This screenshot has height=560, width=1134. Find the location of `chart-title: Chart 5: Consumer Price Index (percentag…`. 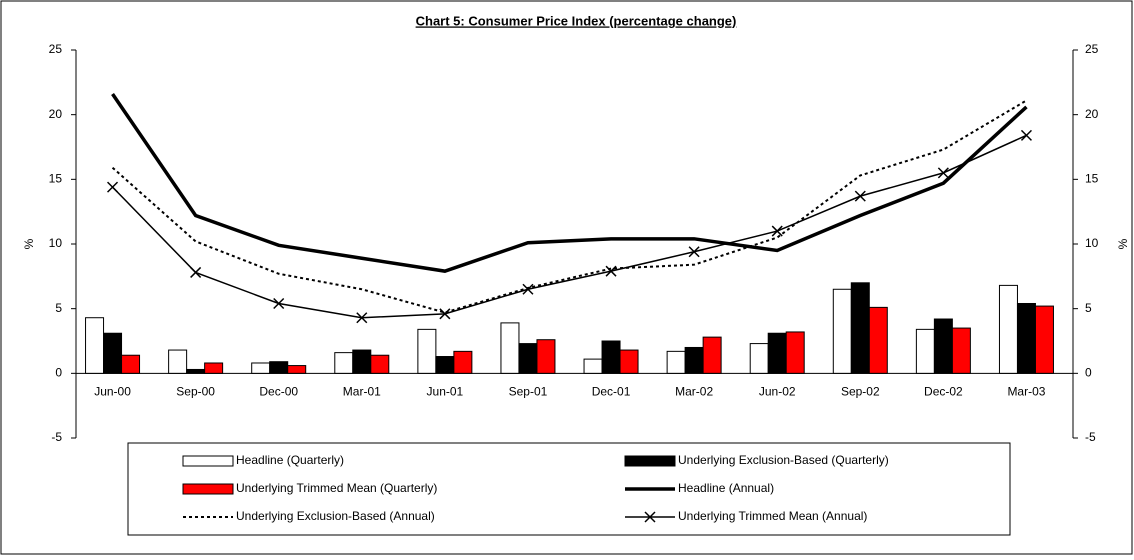

chart-title: Chart 5: Consumer Price Index (percentag… is located at coordinates (576, 20).